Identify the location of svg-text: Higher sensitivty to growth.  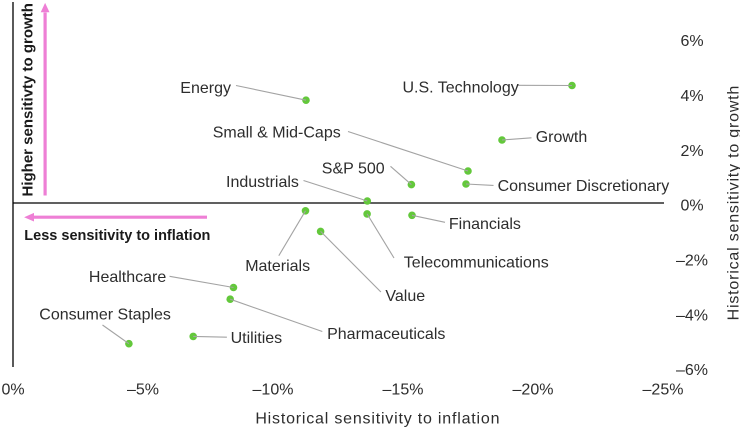
(28, 99).